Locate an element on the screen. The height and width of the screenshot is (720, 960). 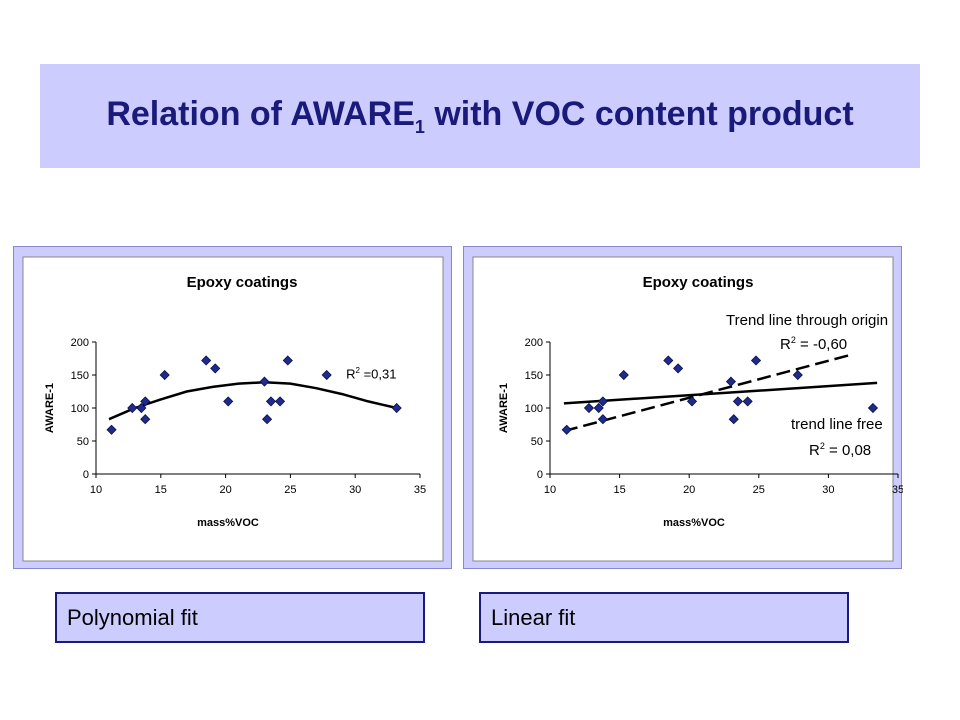
trend-free-r-squared-label: R2 = 0,08 is located at coordinates (840, 450).